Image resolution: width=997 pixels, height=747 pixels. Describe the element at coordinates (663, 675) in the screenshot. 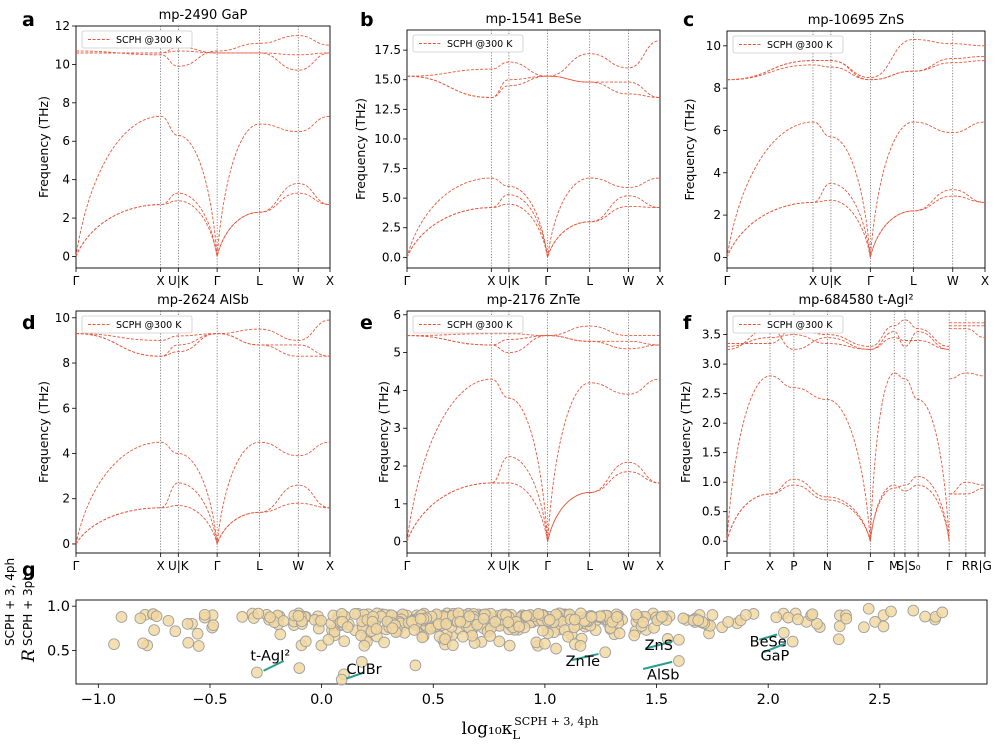

I see `annotation-label: AlSb` at that location.